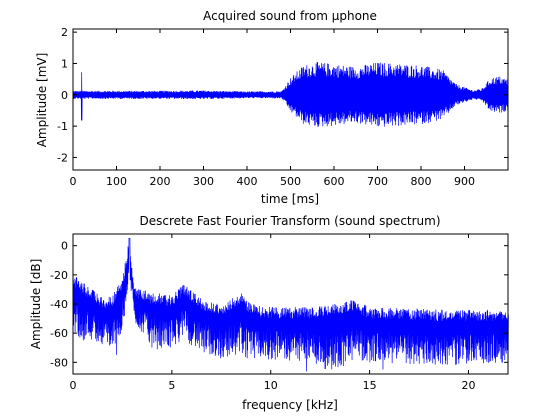  What do you see at coordinates (62, 126) in the screenshot?
I see `y-tick-label: -1` at bounding box center [62, 126].